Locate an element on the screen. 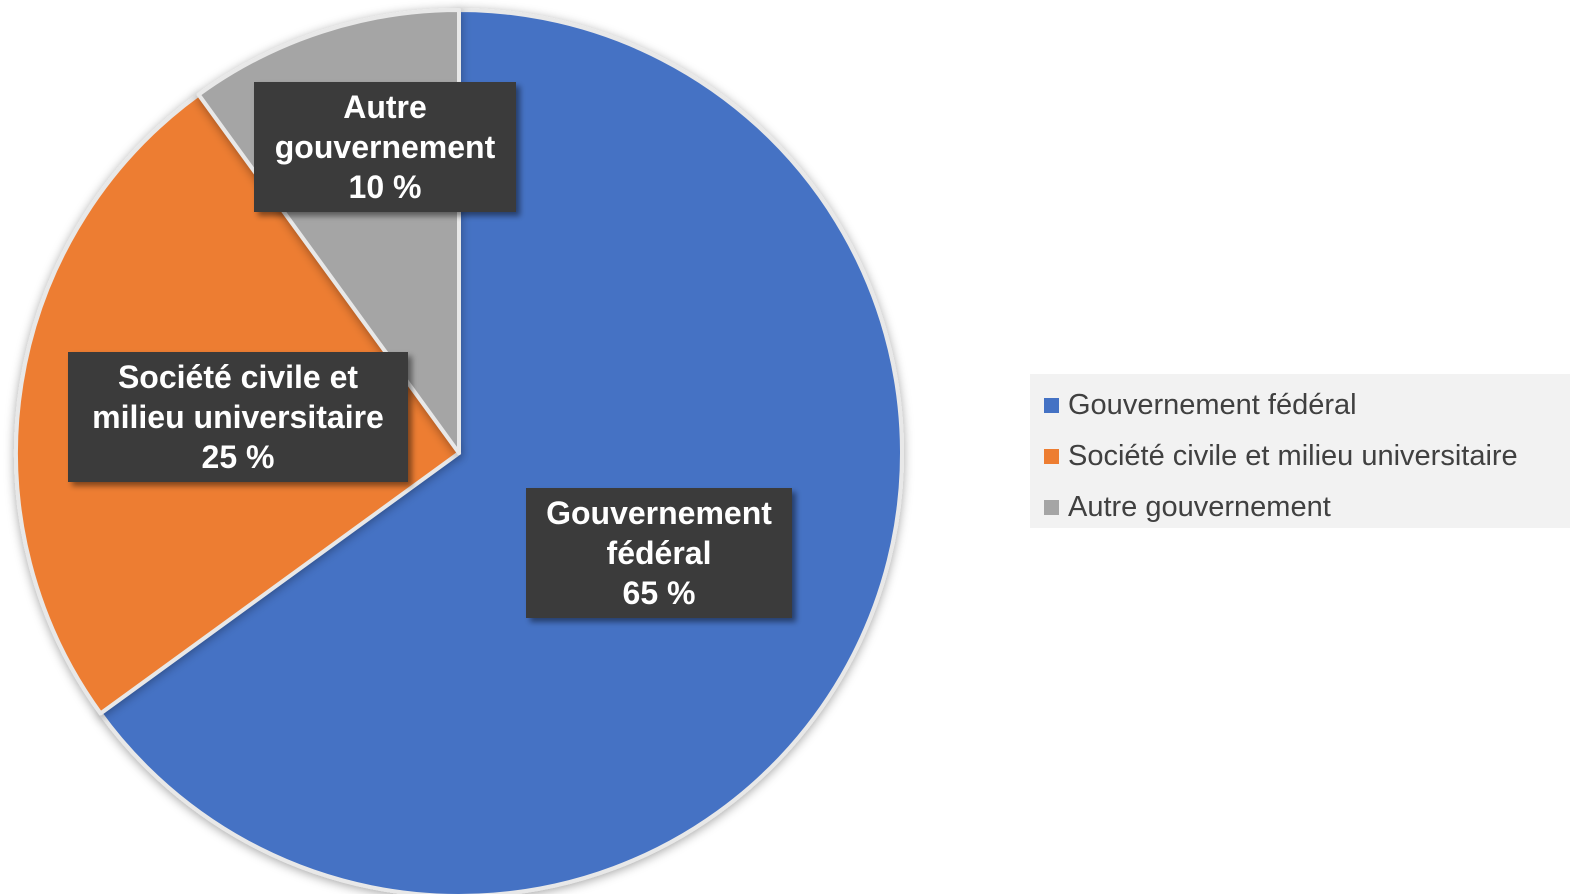 The width and height of the screenshot is (1575, 894). data-label-gouvernement-federal: Gouvernement fédéral 65 % is located at coordinates (659, 553).